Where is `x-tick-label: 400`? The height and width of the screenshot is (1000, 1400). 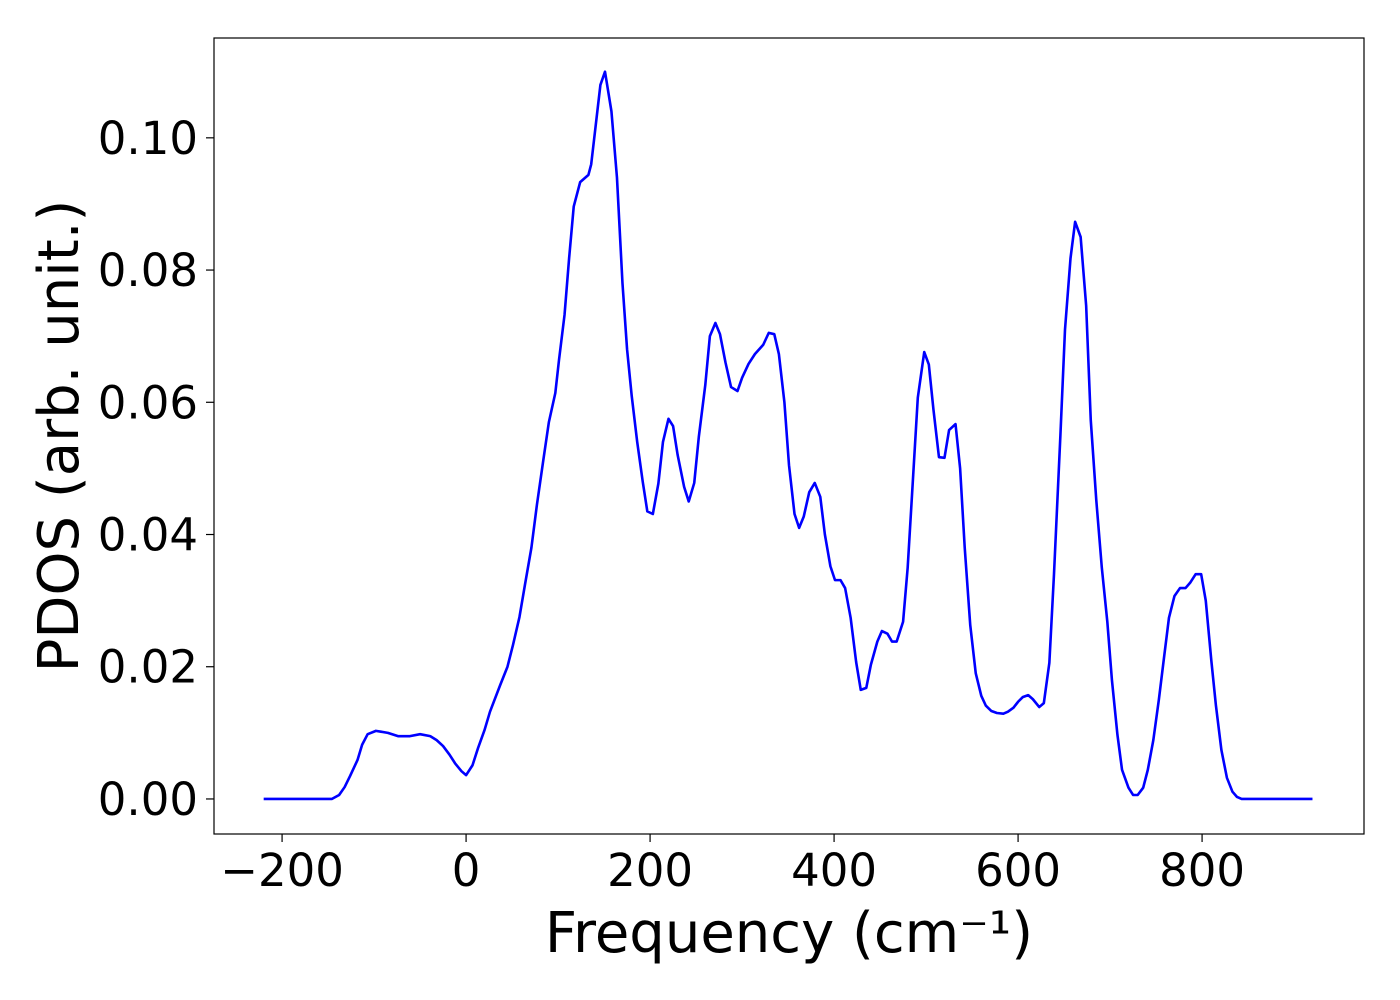 x-tick-label: 400 is located at coordinates (834, 870).